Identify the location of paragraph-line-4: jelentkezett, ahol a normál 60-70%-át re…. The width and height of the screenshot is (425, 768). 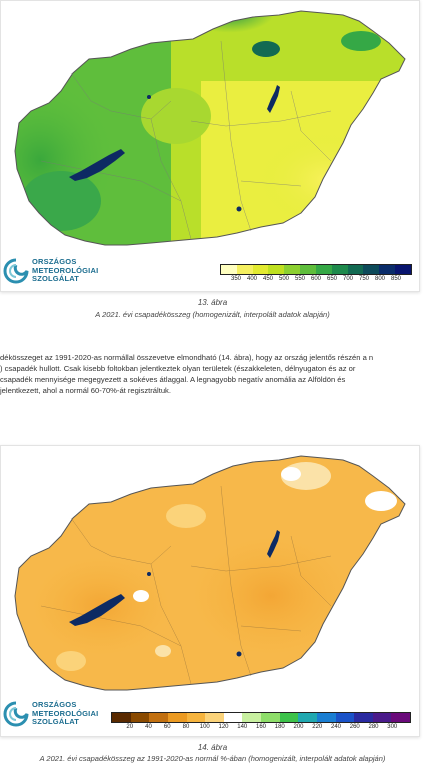
(85, 390).